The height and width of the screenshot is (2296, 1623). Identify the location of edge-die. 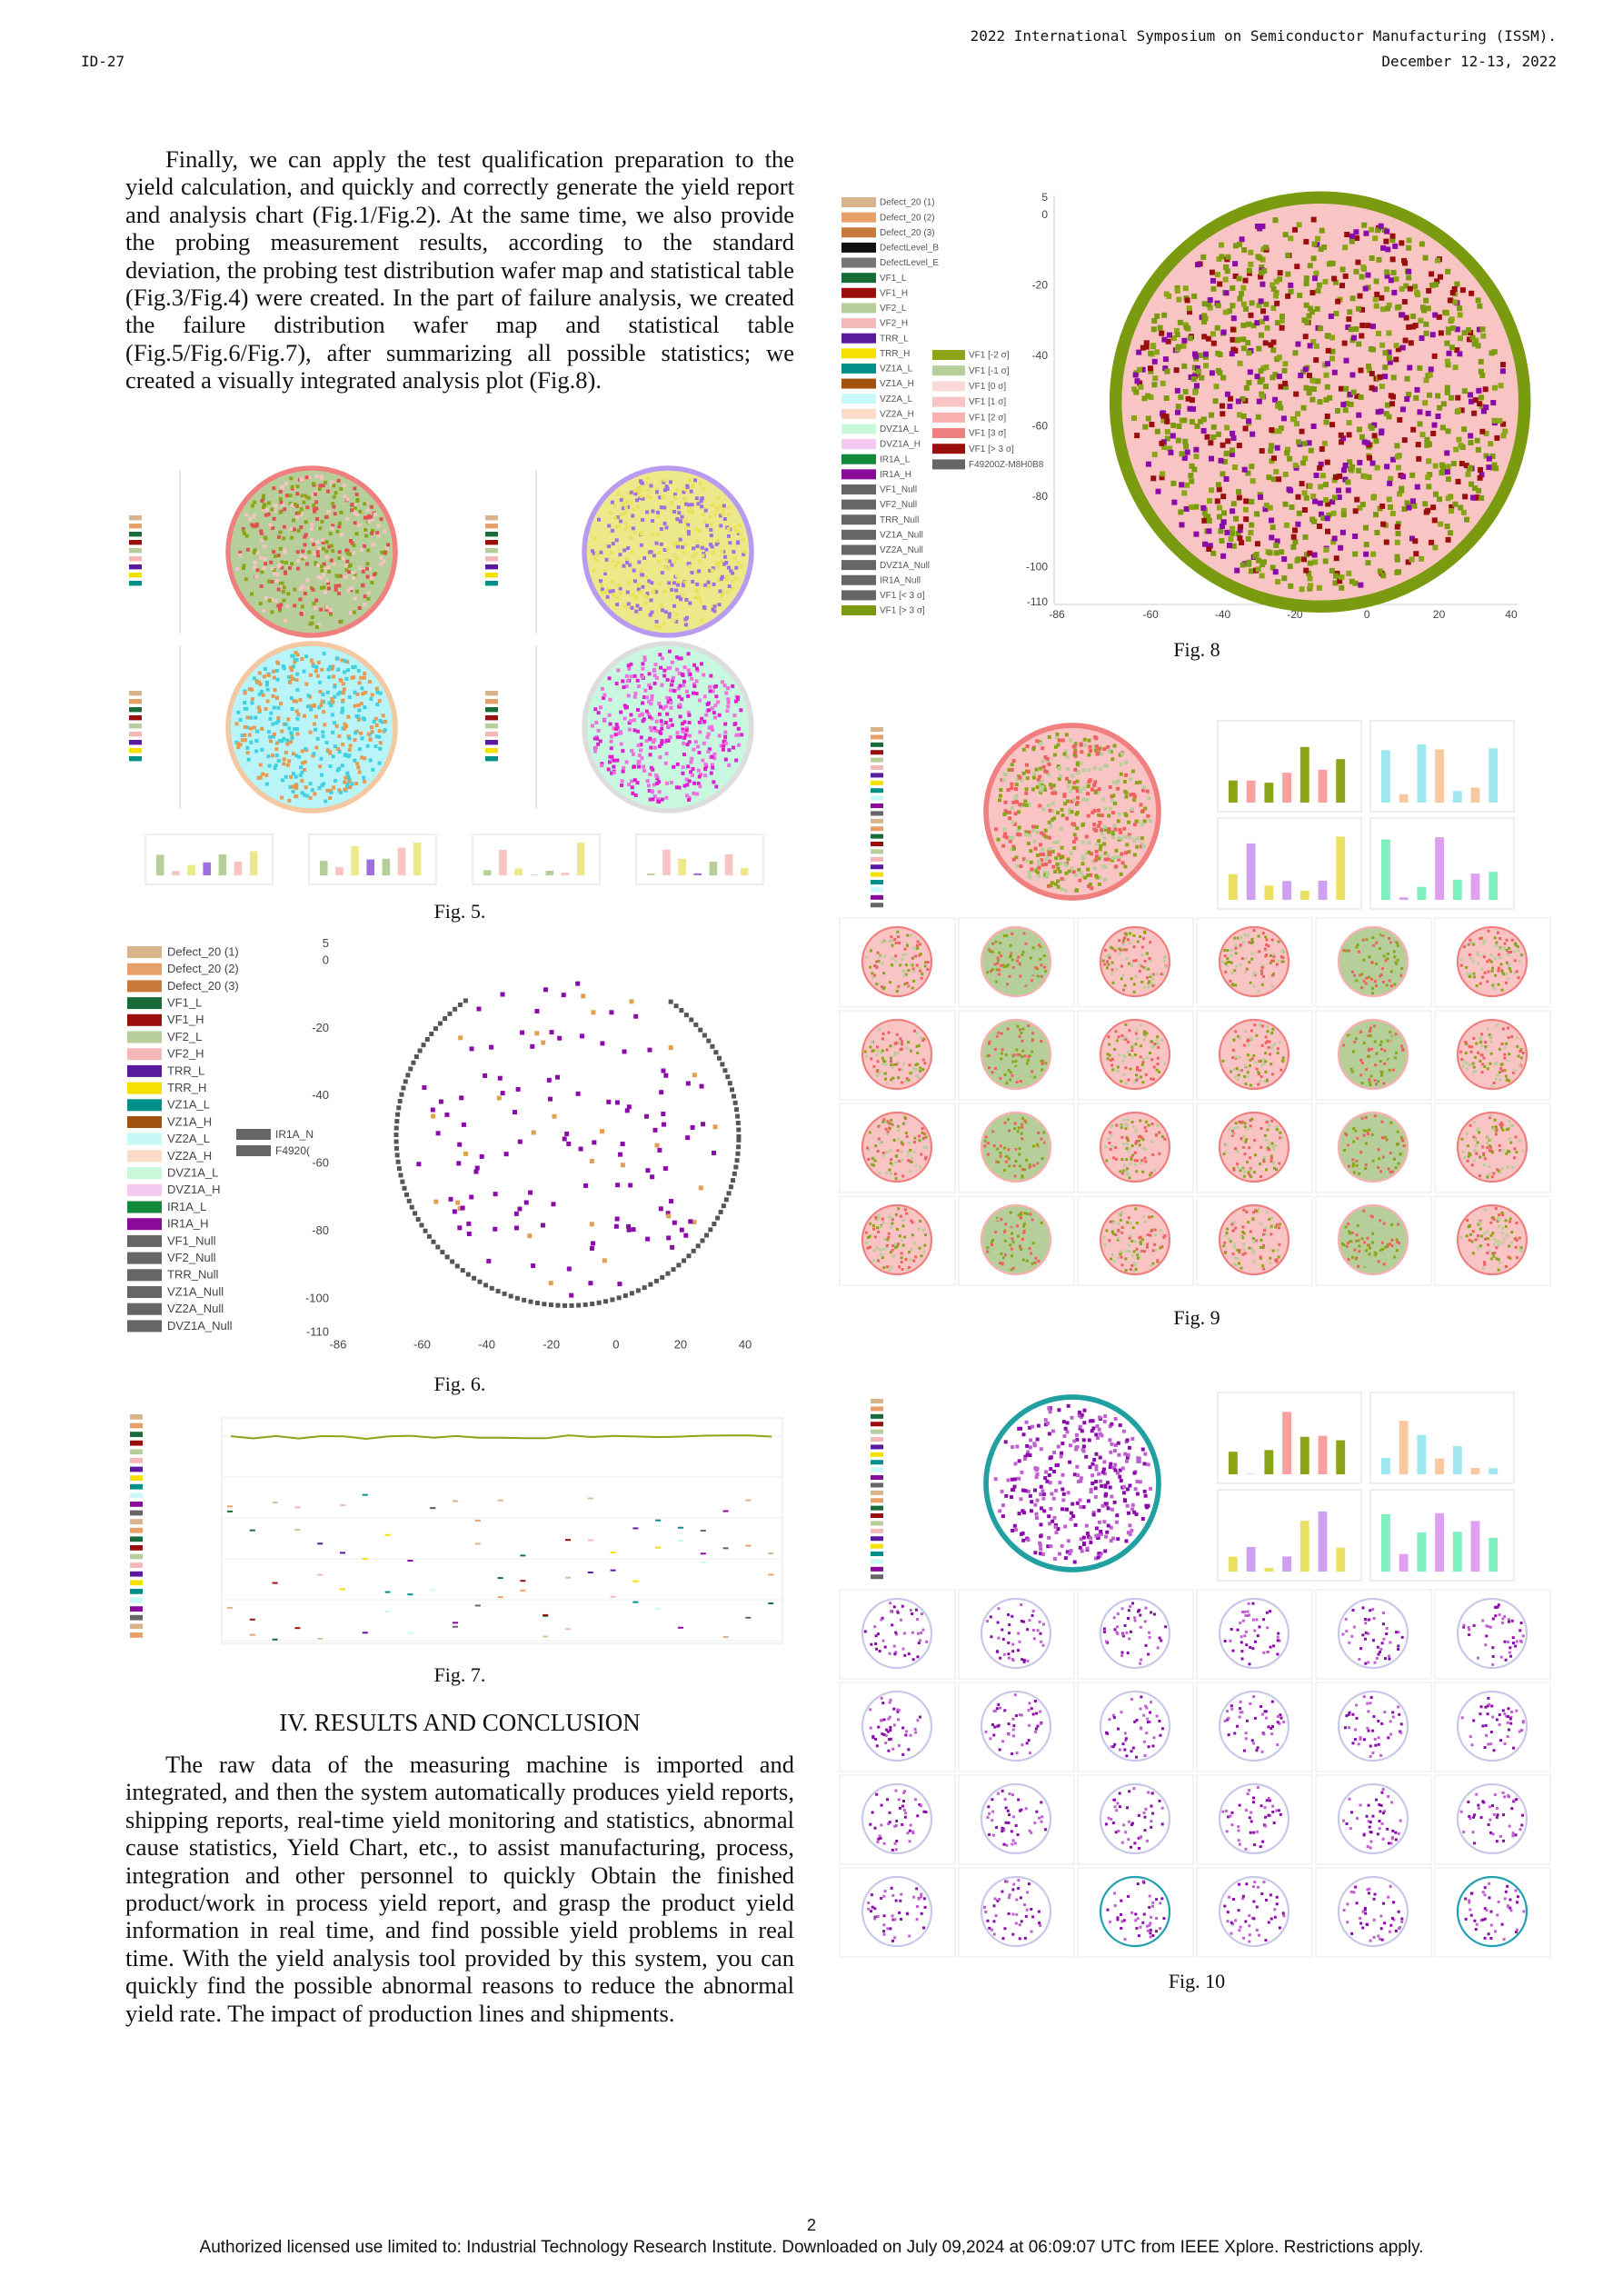
(403, 1181).